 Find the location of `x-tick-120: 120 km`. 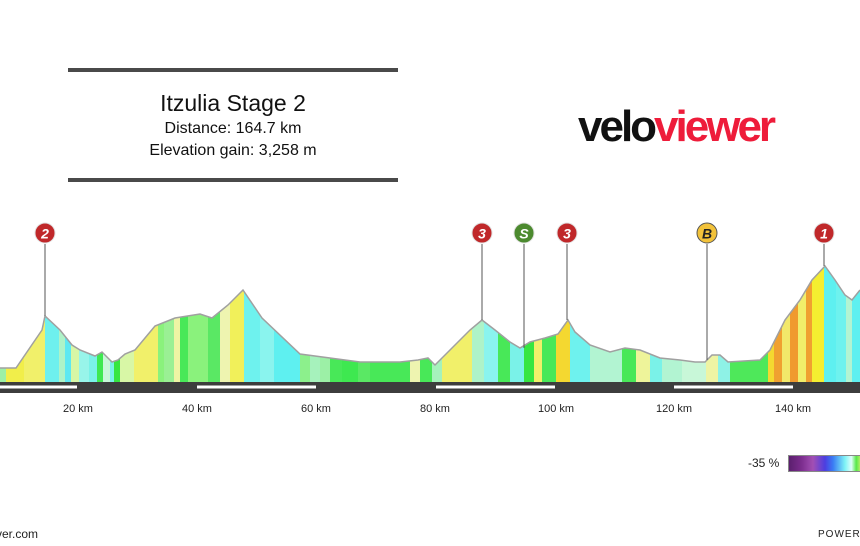

x-tick-120: 120 km is located at coordinates (674, 409).